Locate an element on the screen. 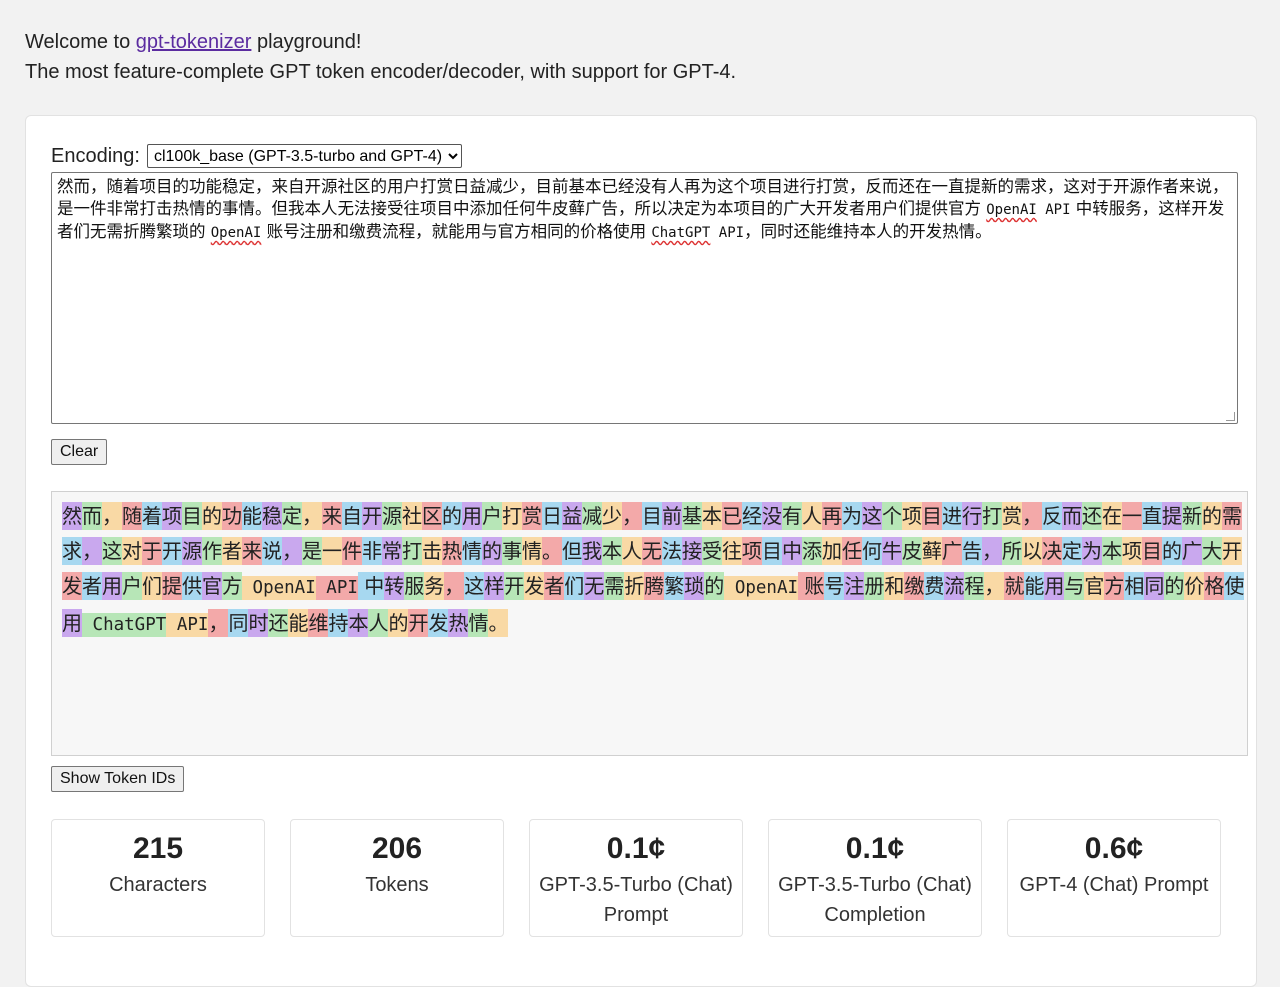 Image resolution: width=1280 pixels, height=987 pixels. token-chip: 中 is located at coordinates (371, 586).